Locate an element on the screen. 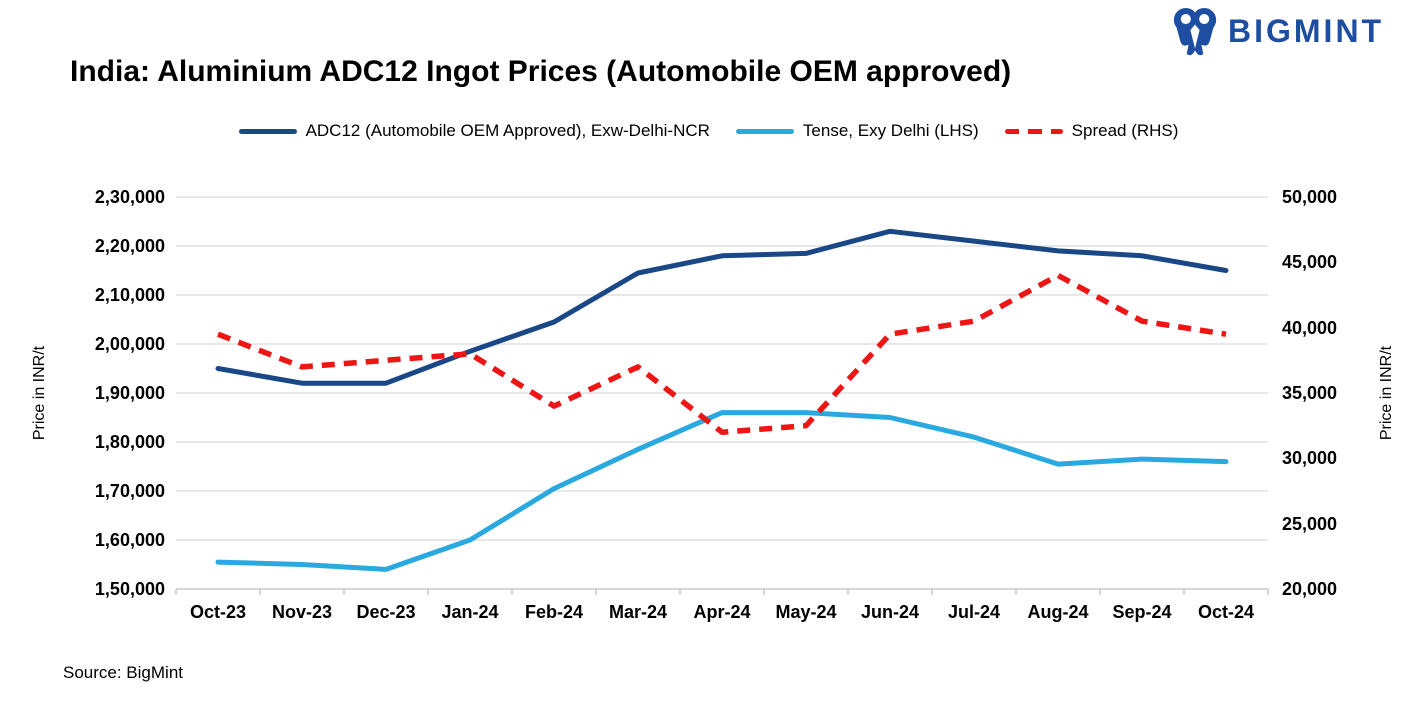 This screenshot has height=708, width=1417. left-axis-tick-label: 2,10,000 is located at coordinates (129, 295).